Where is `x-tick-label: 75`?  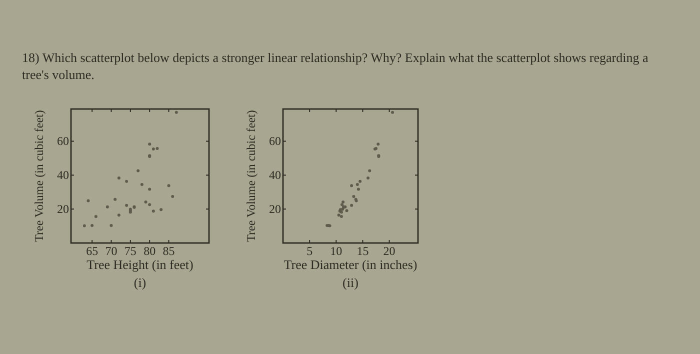 x-tick-label: 75 is located at coordinates (130, 251).